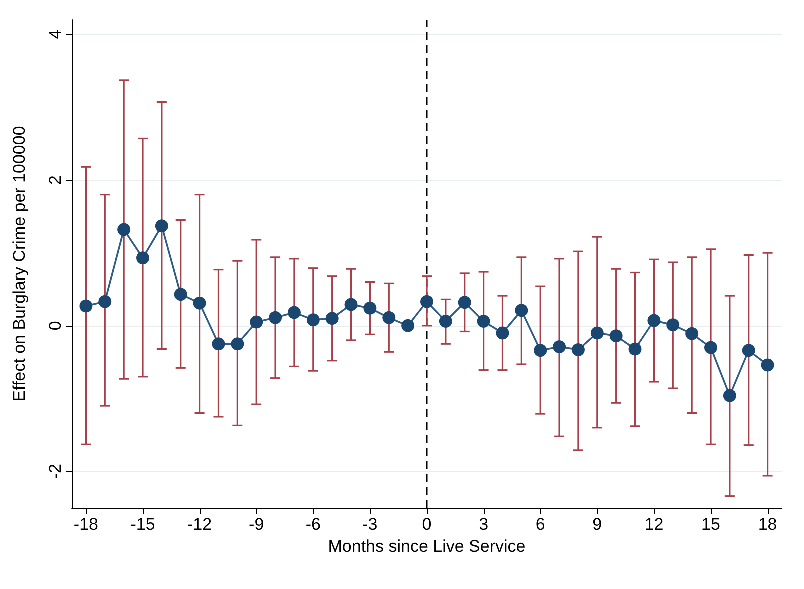 Image resolution: width=804 pixels, height=589 pixels. Describe the element at coordinates (768, 524) in the screenshot. I see `x-tick-label: 18` at that location.